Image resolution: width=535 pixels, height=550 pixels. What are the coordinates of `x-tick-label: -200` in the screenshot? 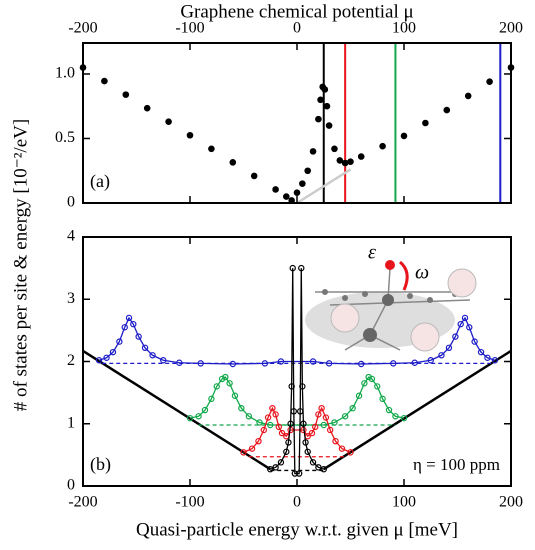 It's located at (82, 28).